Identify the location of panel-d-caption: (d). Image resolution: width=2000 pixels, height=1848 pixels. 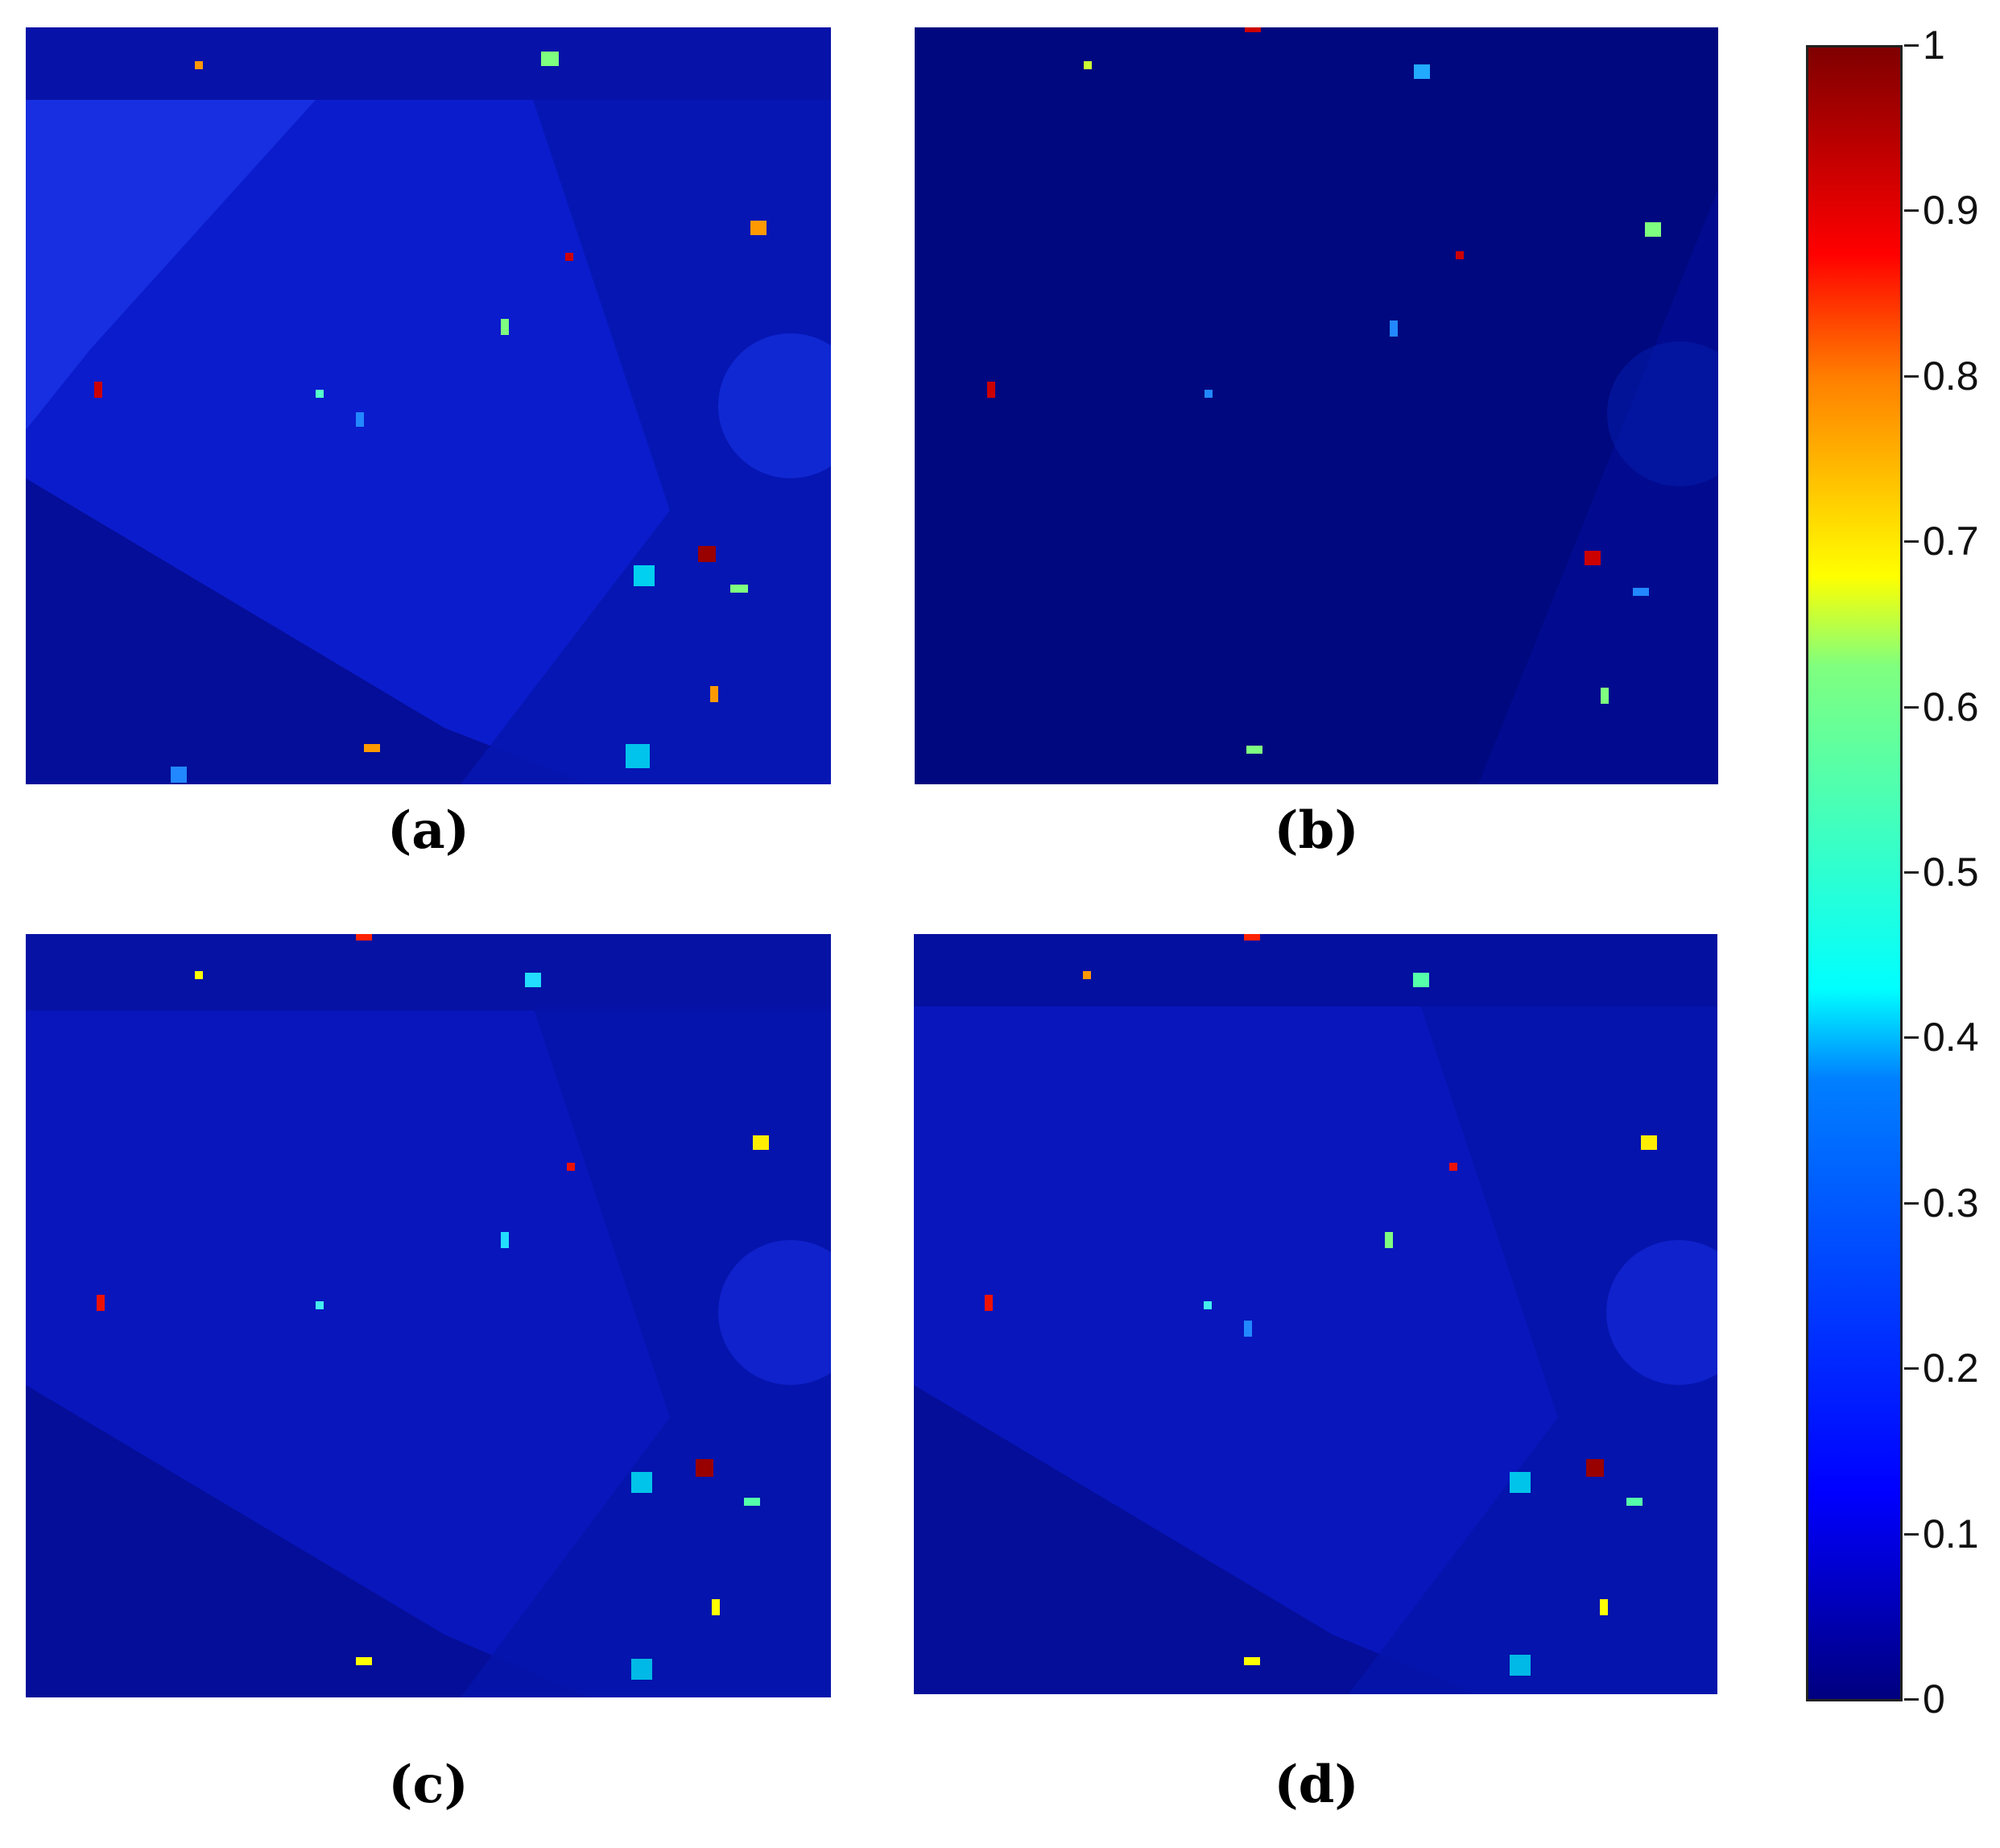
(1316, 1785).